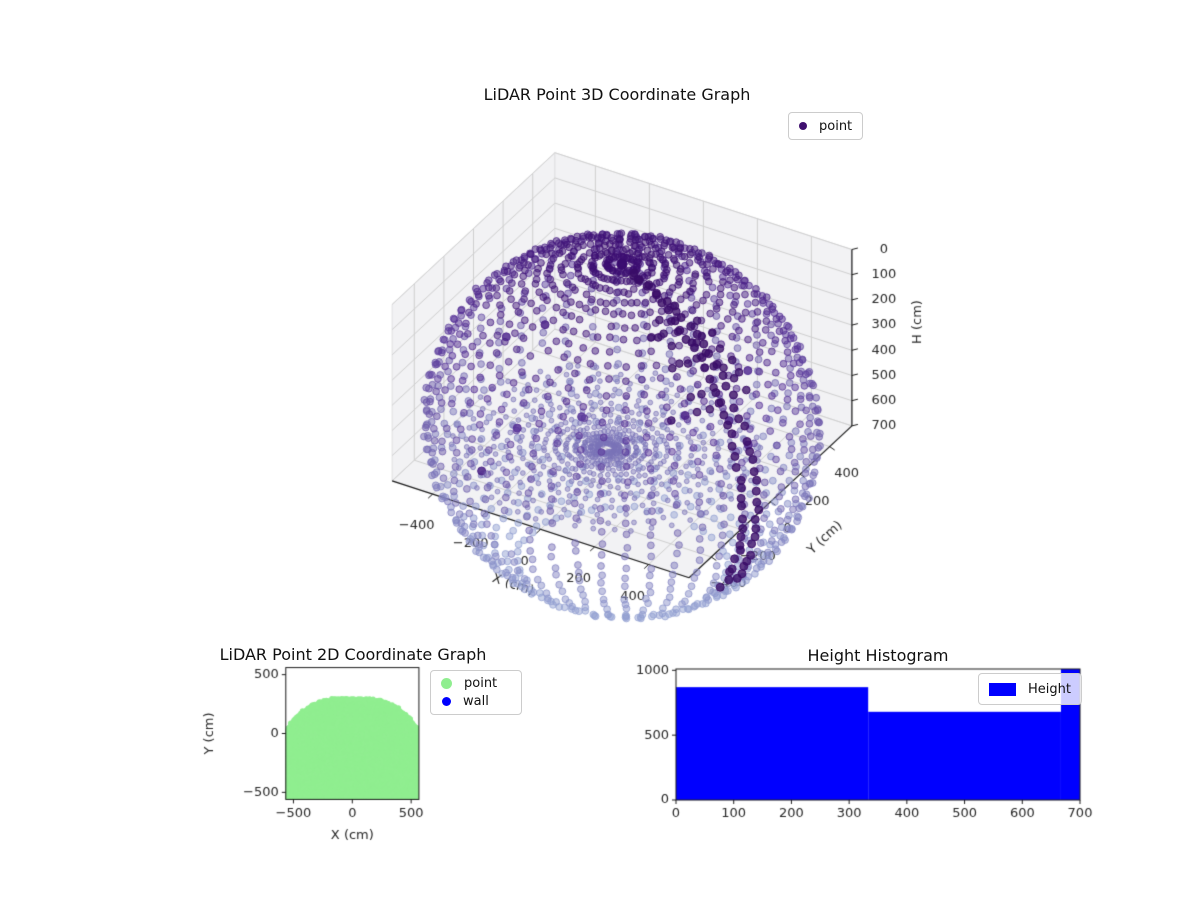 This screenshot has width=1200, height=900. Describe the element at coordinates (310, 750) in the screenshot. I see `plot2d-canvas` at that location.